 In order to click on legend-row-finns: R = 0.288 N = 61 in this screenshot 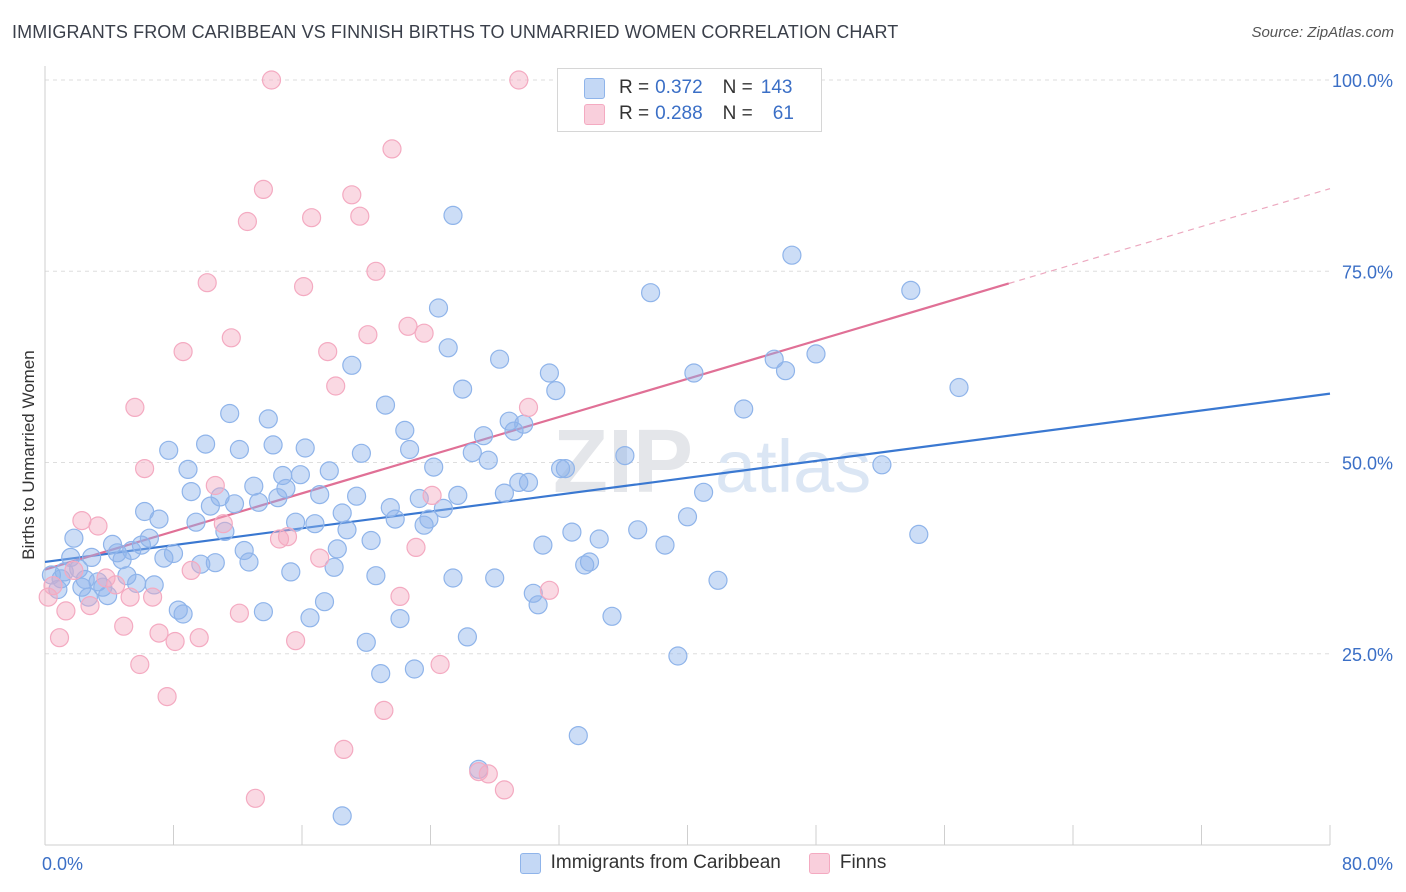, I will do `click(689, 114)`.